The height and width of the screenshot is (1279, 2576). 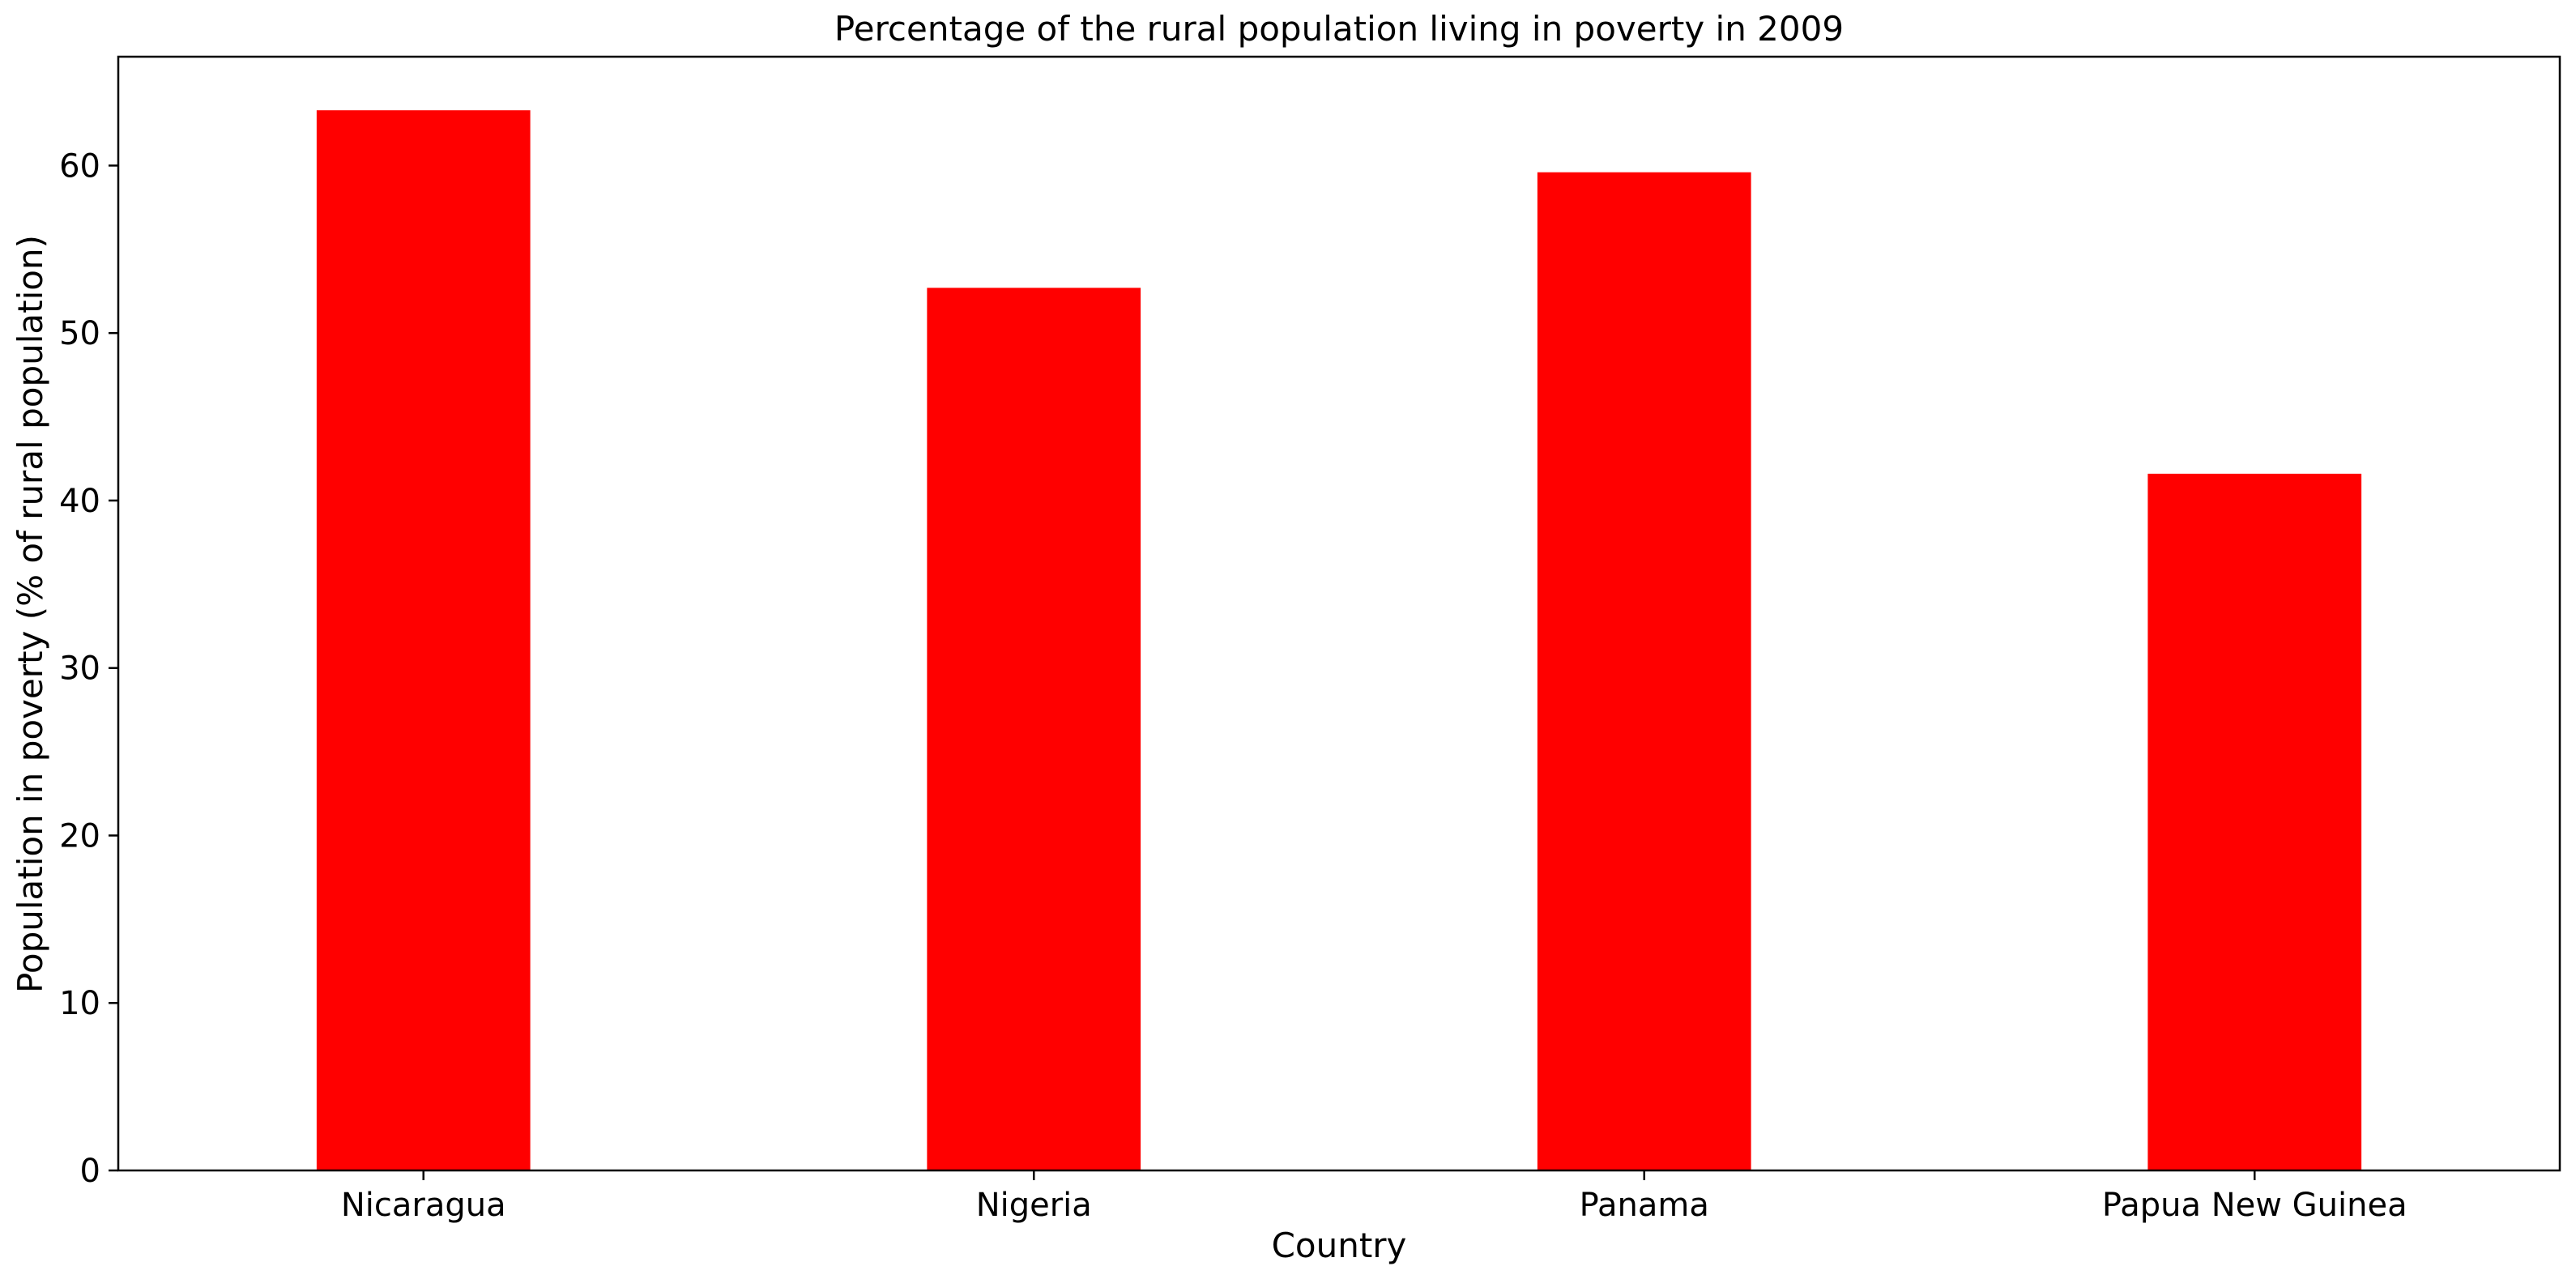 I want to click on x-tick-label: Papua New Guinea, so click(x=2255, y=1205).